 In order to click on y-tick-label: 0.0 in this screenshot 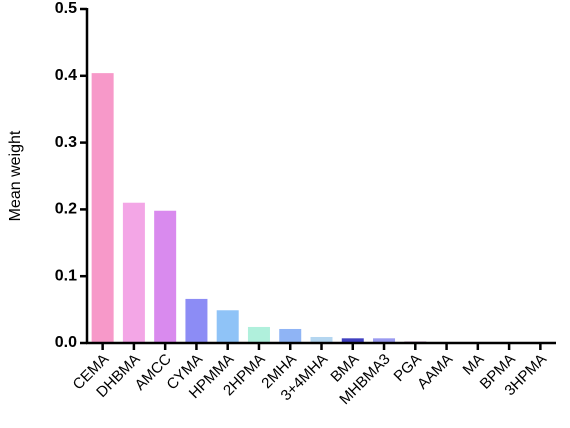, I will do `click(66, 342)`.